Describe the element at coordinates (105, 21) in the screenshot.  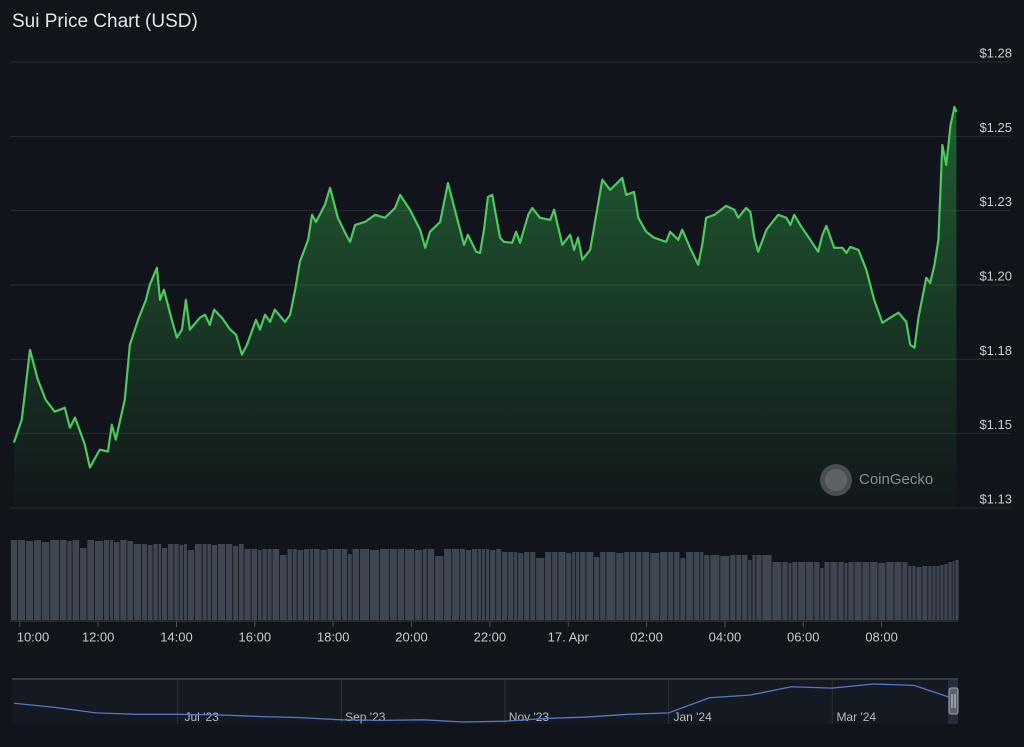
I see `chart-title: Sui Price Chart (USD)` at that location.